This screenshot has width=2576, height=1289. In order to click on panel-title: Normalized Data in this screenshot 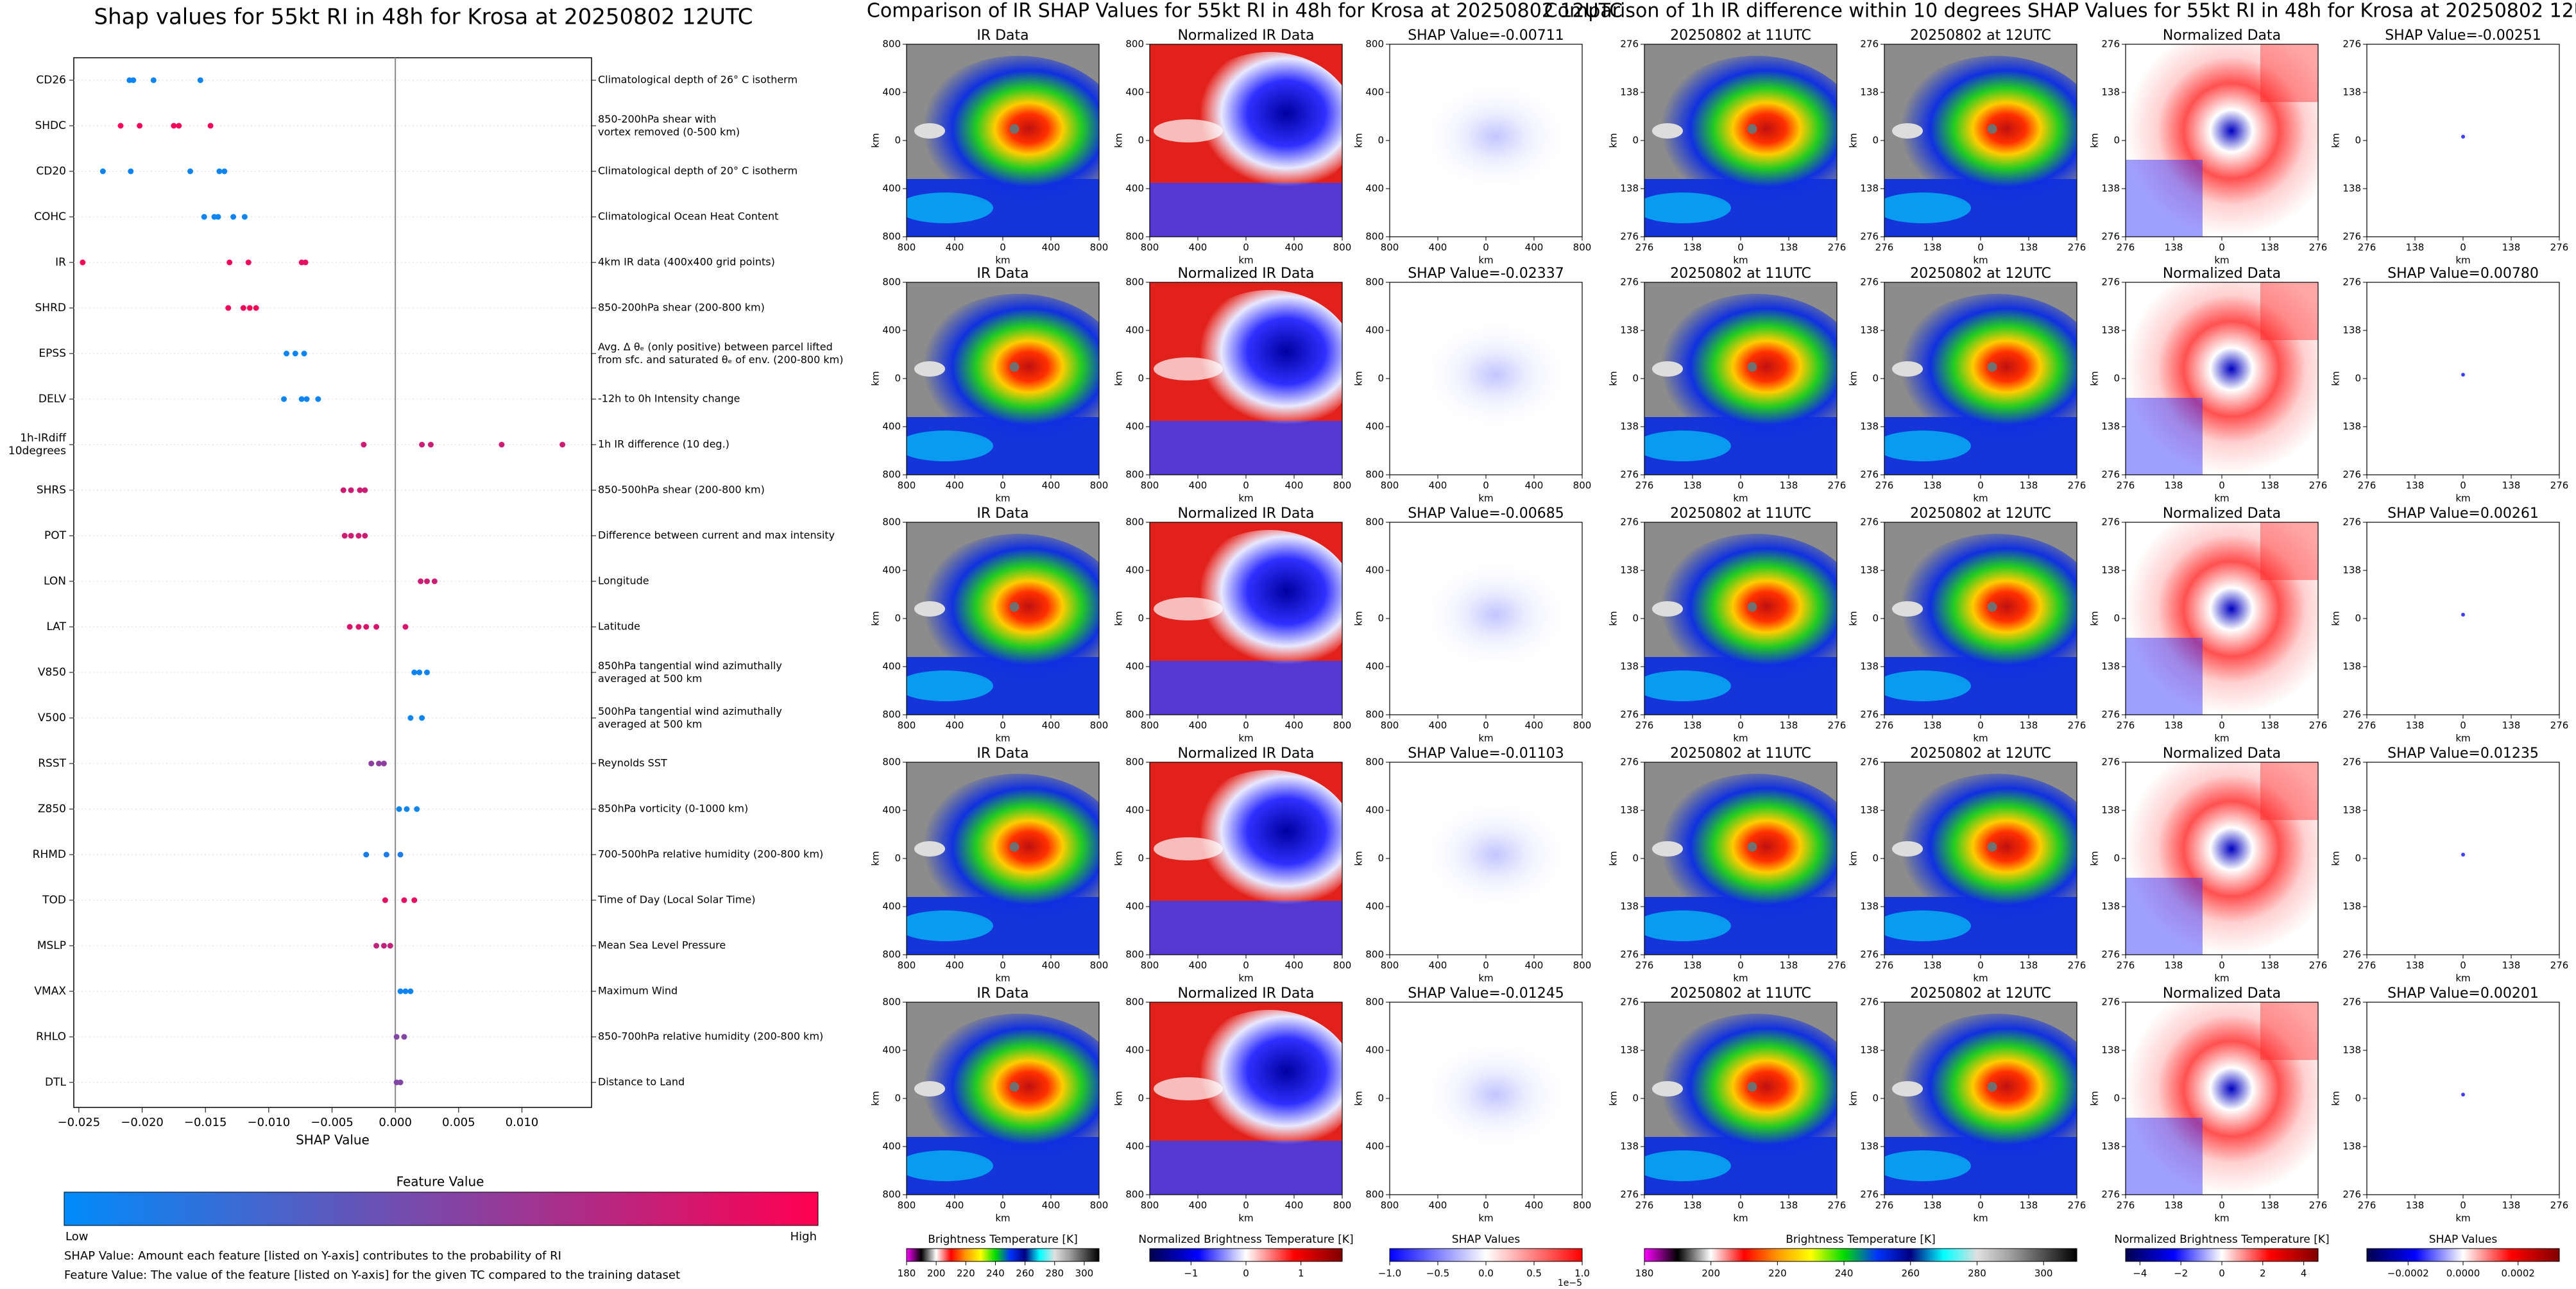, I will do `click(2222, 994)`.